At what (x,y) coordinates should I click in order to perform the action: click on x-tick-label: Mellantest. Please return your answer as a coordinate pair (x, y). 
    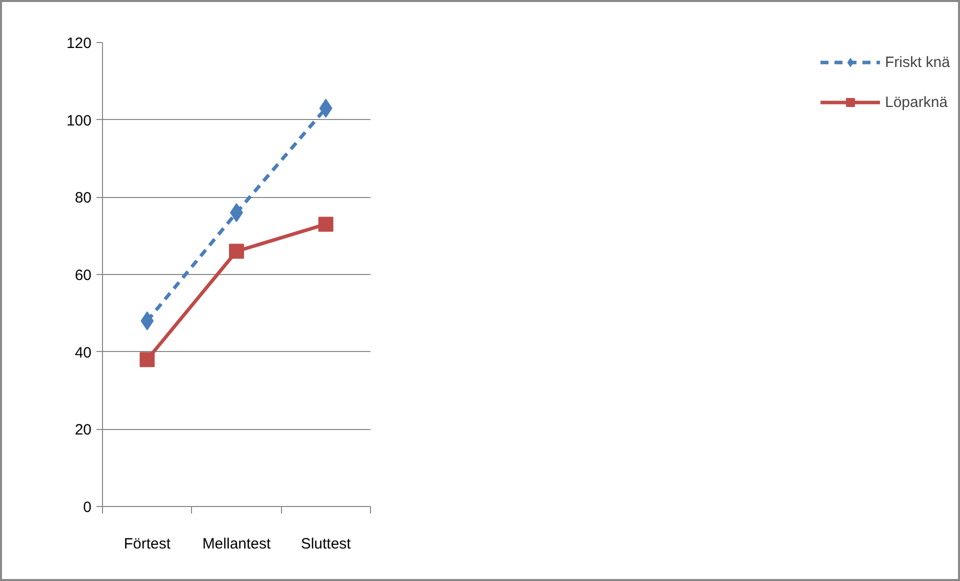
    Looking at the image, I should click on (237, 544).